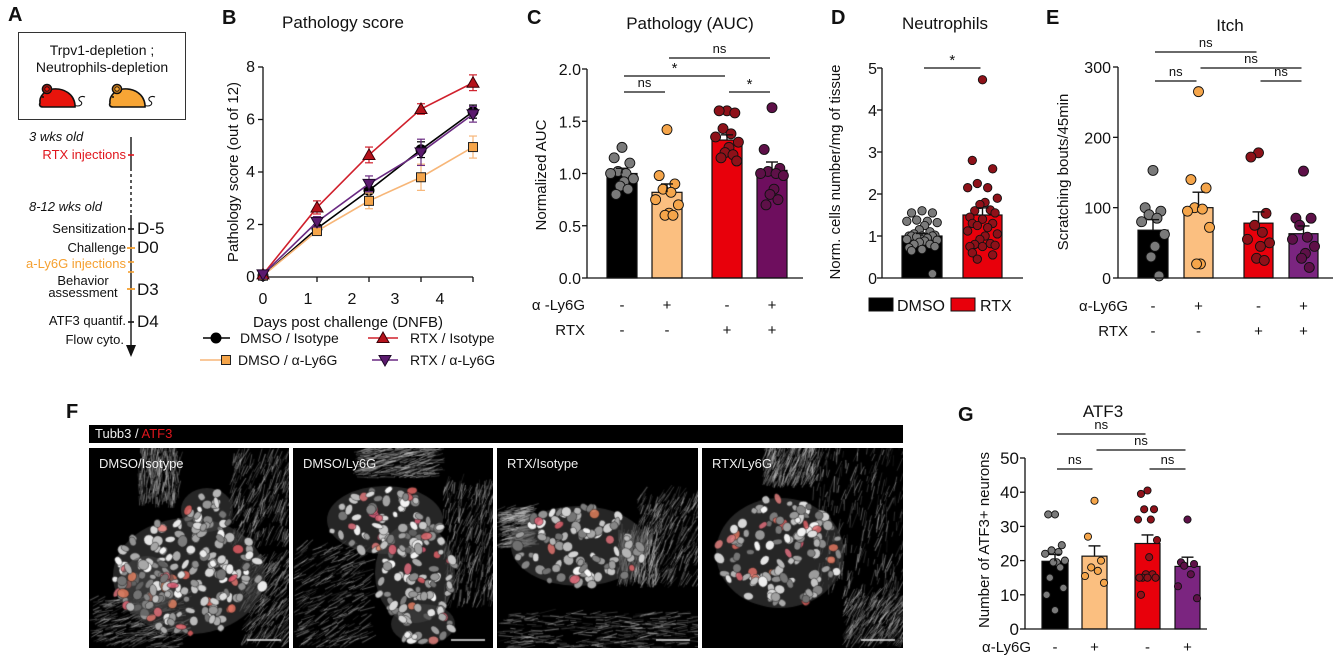 The height and width of the screenshot is (663, 1338). What do you see at coordinates (452, 360) in the screenshot?
I see `legend-label: RTX / α-Ly6G` at bounding box center [452, 360].